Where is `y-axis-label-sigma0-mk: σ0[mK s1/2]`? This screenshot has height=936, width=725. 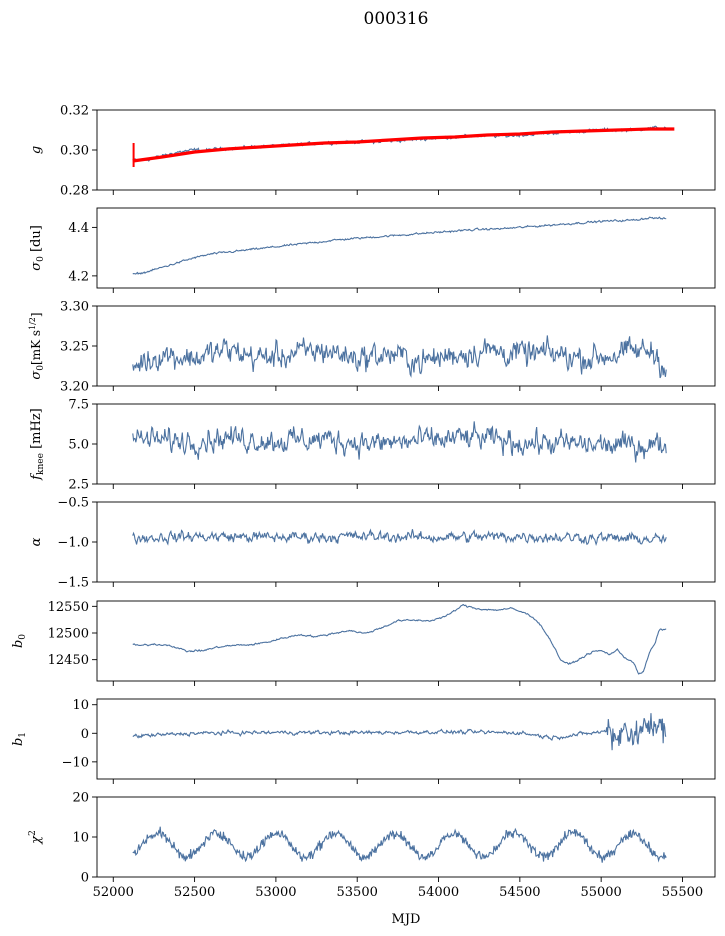
y-axis-label-sigma0-mk: σ0[mK s1/2] is located at coordinates (37, 345).